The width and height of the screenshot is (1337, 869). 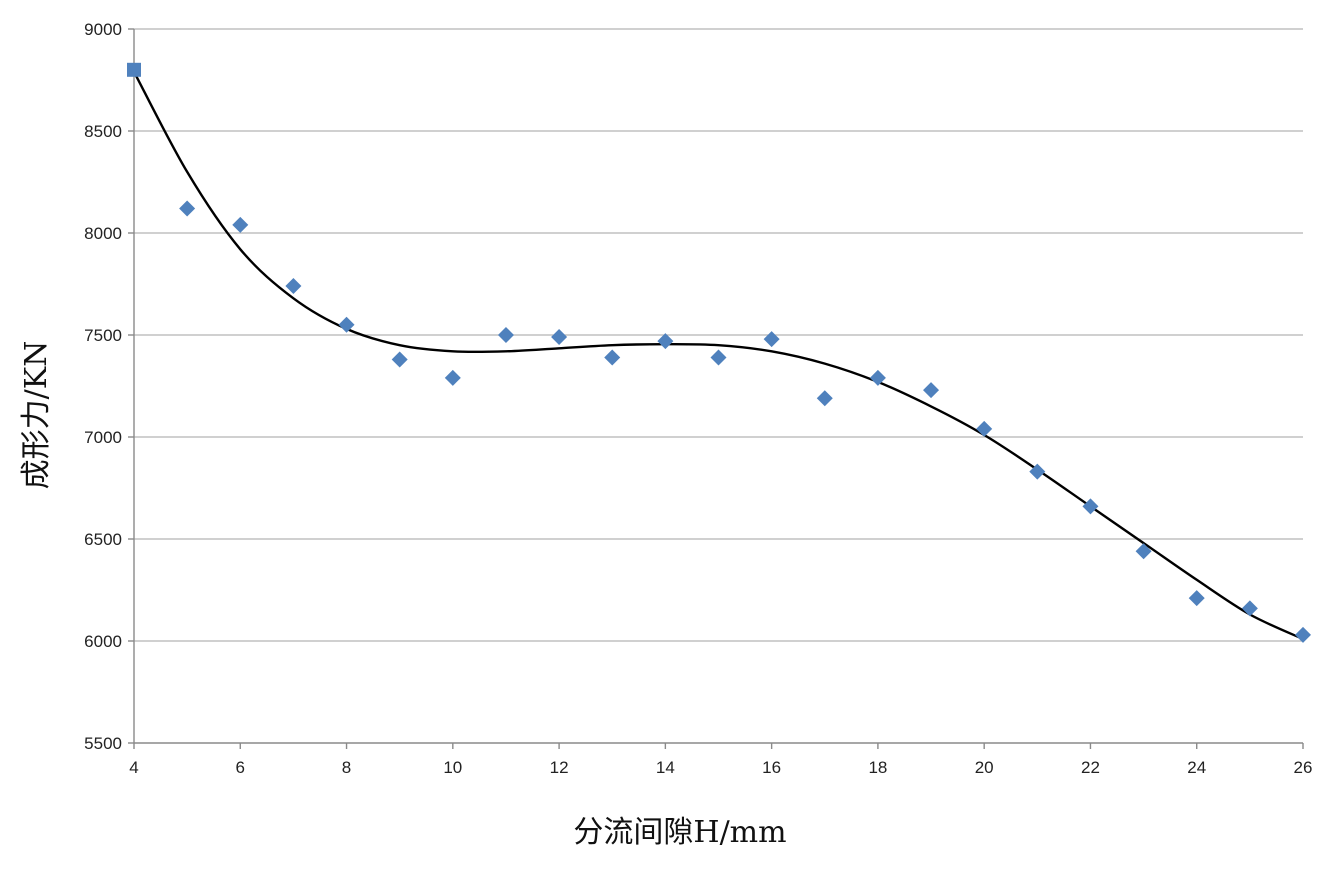 What do you see at coordinates (452, 767) in the screenshot?
I see `x-tick-label: 10` at bounding box center [452, 767].